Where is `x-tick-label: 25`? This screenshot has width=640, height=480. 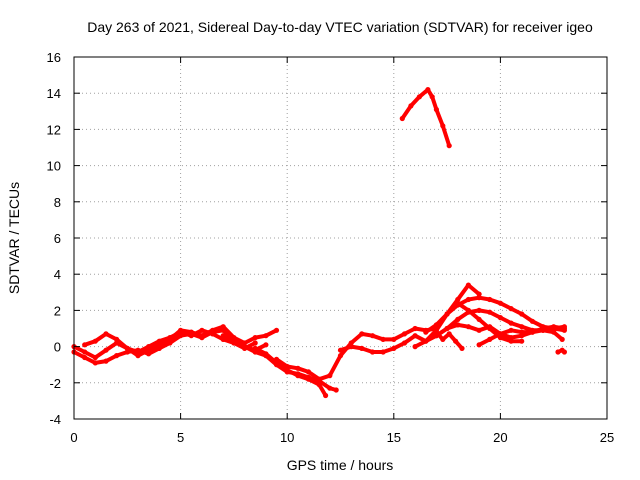
x-tick-label: 25 is located at coordinates (607, 437).